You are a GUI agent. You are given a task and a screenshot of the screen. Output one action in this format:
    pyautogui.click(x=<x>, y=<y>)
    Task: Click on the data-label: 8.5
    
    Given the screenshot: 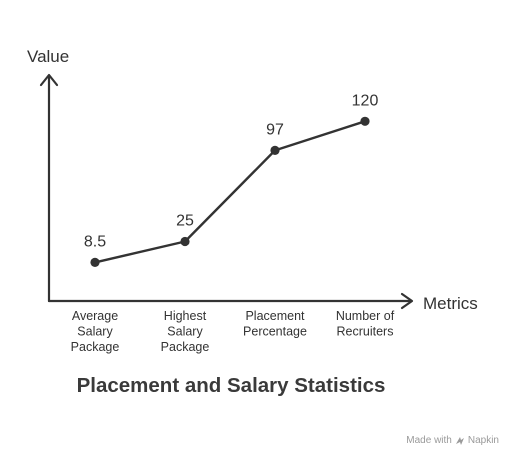 What is the action you would take?
    pyautogui.click(x=95, y=241)
    